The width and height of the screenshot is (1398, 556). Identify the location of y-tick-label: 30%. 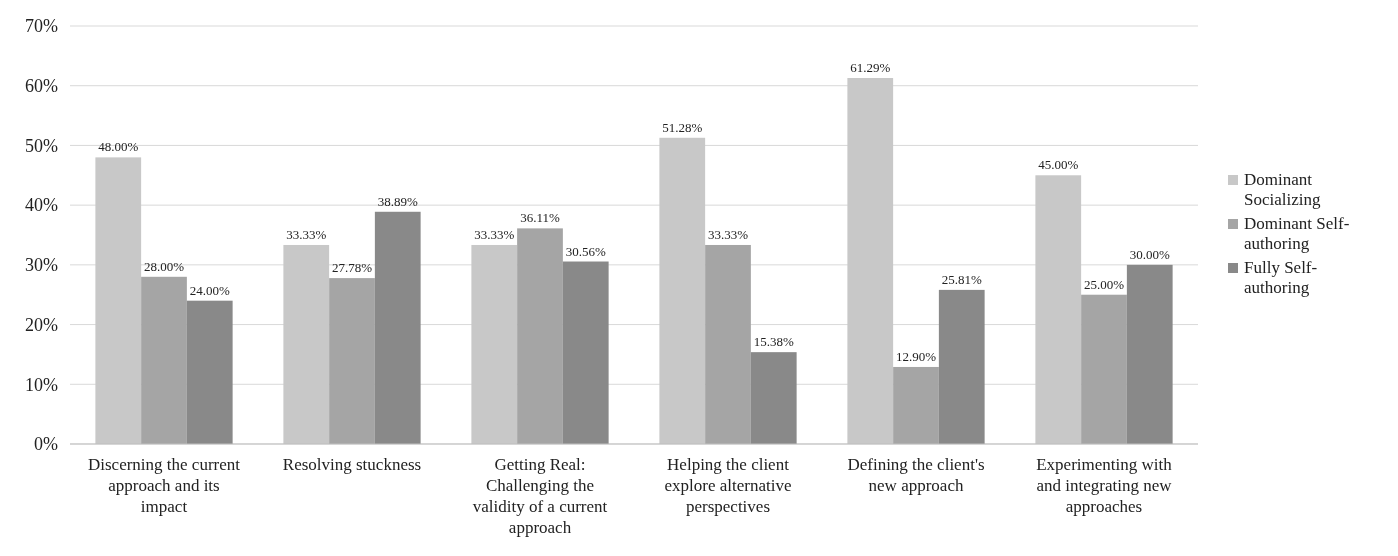
(41, 265).